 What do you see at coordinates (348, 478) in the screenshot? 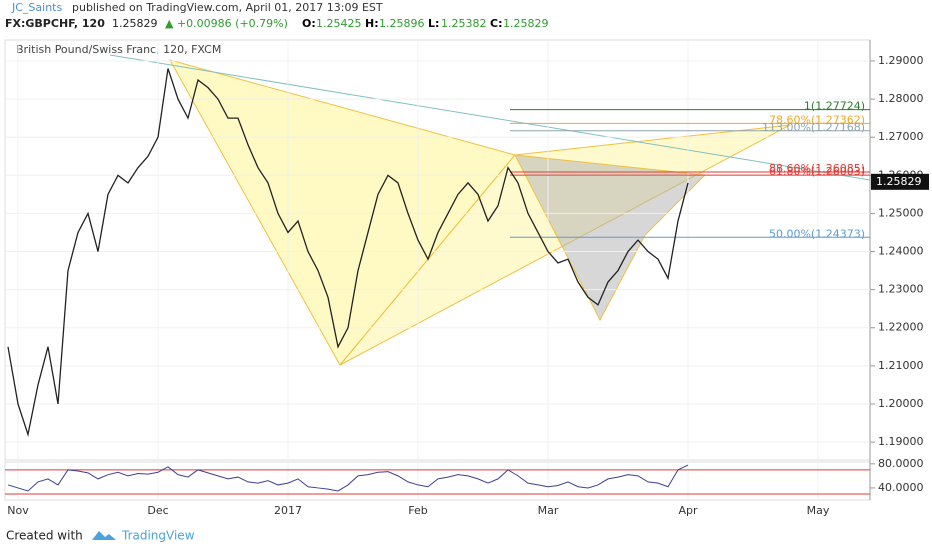
I see `rsi-line` at bounding box center [348, 478].